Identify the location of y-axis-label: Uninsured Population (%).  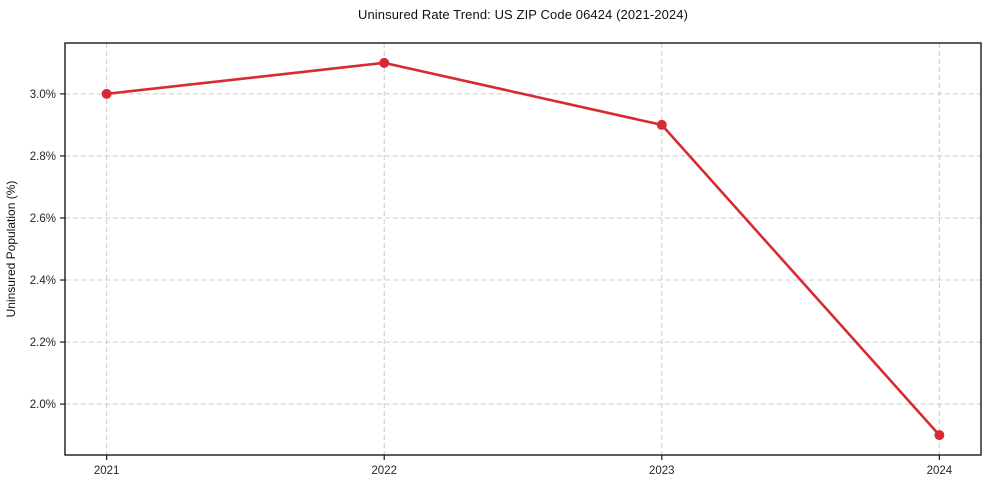
(11, 249).